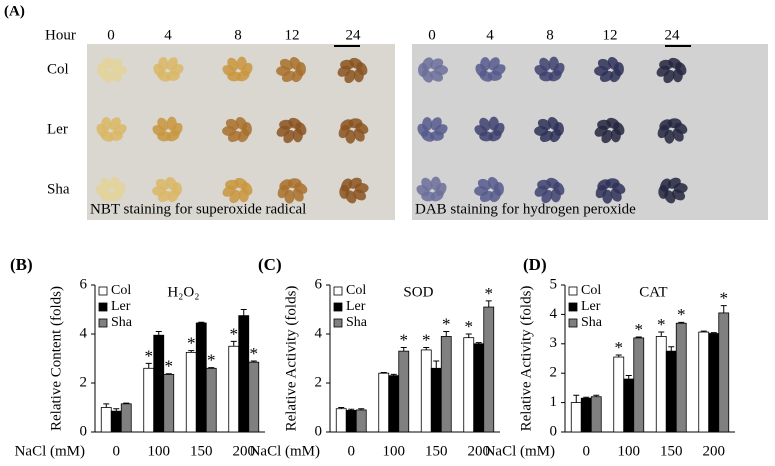  I want to click on x-tick-label: 100, so click(629, 451).